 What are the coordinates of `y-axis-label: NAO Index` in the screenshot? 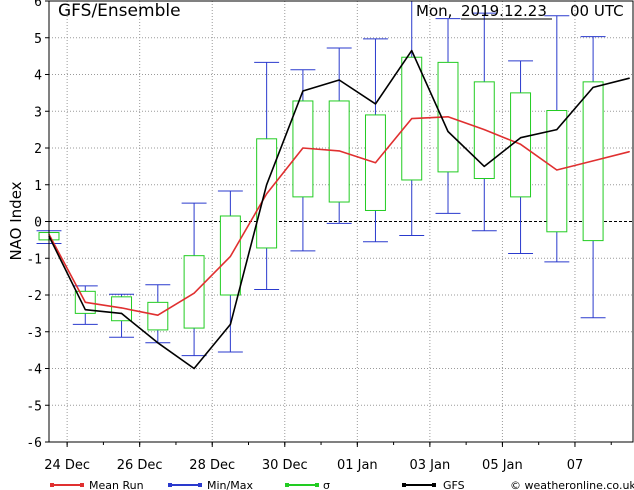 It's located at (16, 220).